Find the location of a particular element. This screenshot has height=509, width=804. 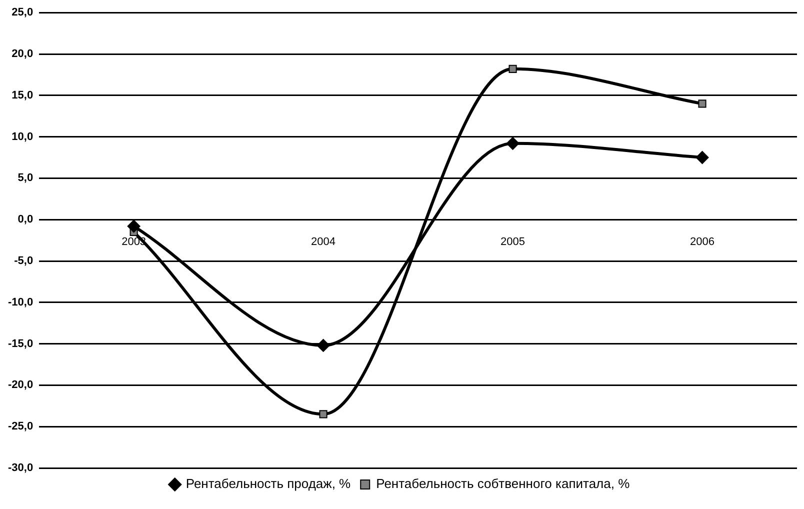

y-tick-label: -5,0 is located at coordinates (24, 261).